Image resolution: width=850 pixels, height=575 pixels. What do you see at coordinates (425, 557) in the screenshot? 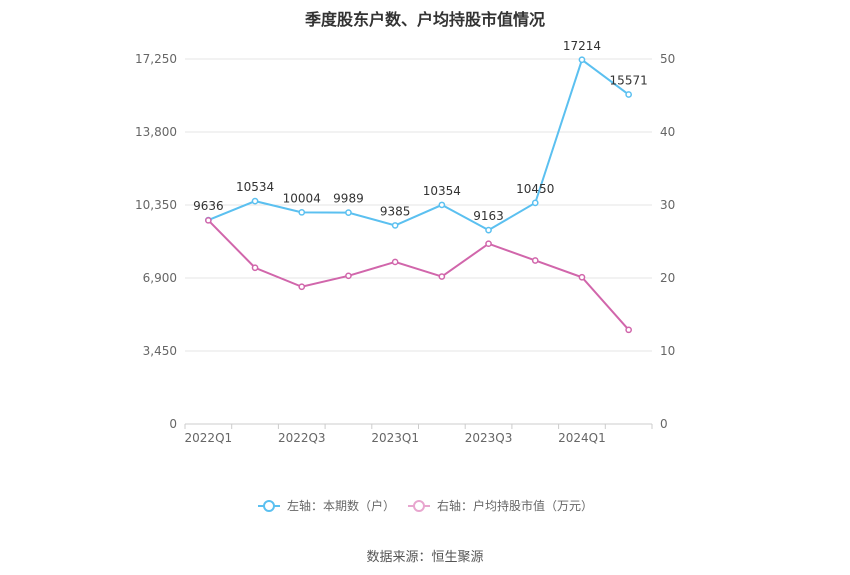
I see `data-source: 数据来源：恒生聚源` at bounding box center [425, 557].